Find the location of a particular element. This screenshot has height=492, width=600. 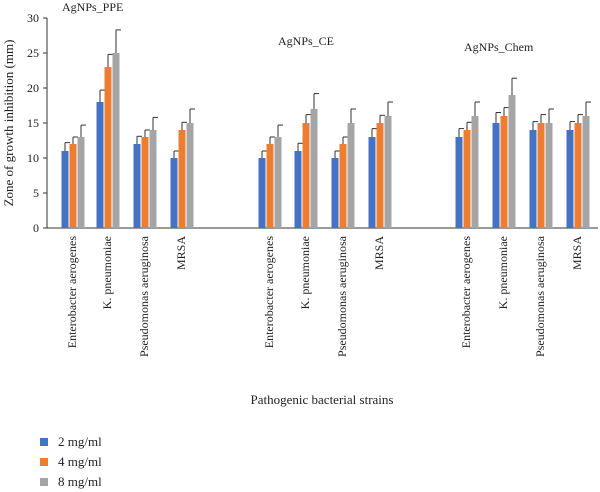

y-tick-label: 15 is located at coordinates (33, 123).